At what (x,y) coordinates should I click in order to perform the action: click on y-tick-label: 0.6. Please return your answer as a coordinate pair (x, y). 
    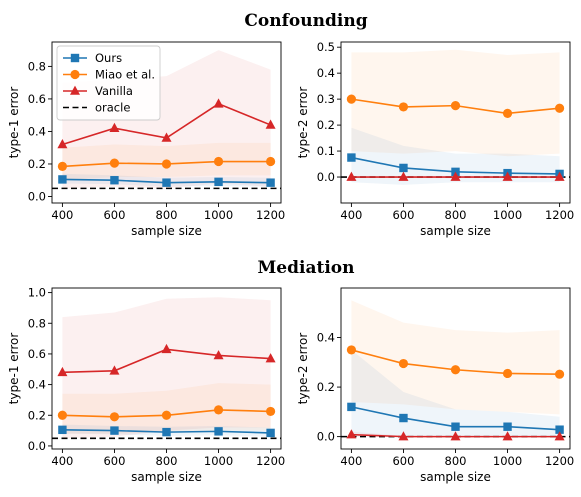
    Looking at the image, I should click on (37, 99).